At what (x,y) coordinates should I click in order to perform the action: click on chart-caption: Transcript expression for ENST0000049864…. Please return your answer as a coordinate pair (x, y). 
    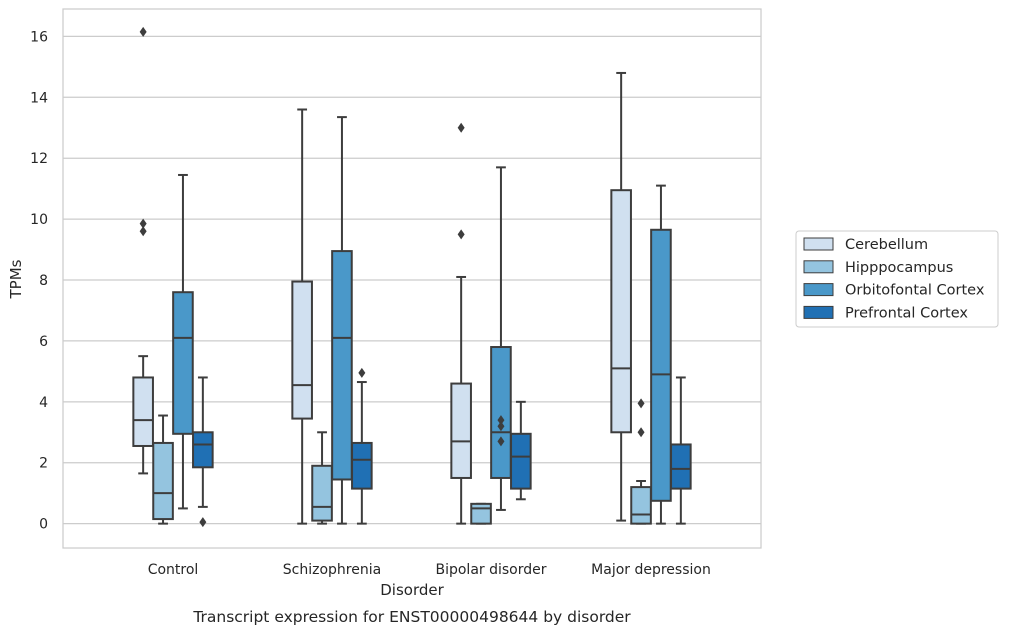
    Looking at the image, I should click on (411, 617).